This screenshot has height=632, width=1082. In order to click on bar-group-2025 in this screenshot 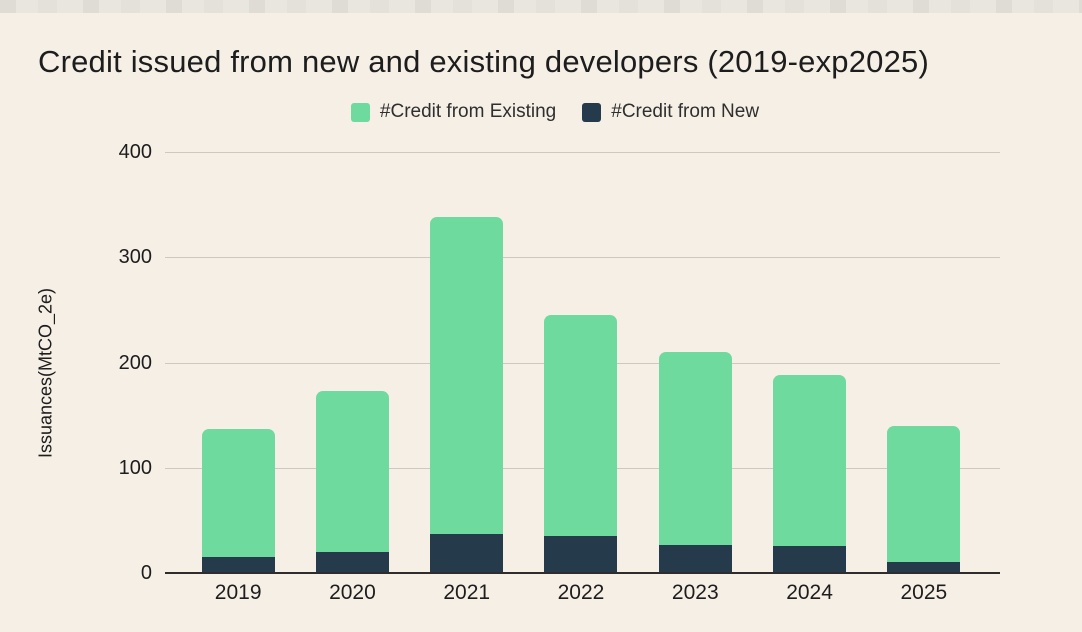, I will do `click(924, 362)`.